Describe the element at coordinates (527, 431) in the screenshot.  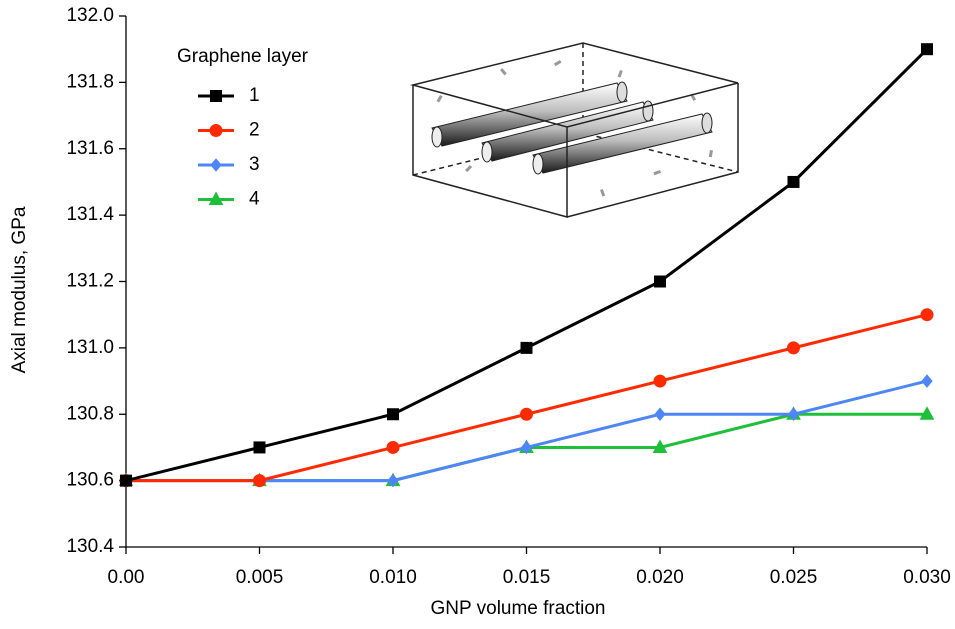
I see `series-line` at that location.